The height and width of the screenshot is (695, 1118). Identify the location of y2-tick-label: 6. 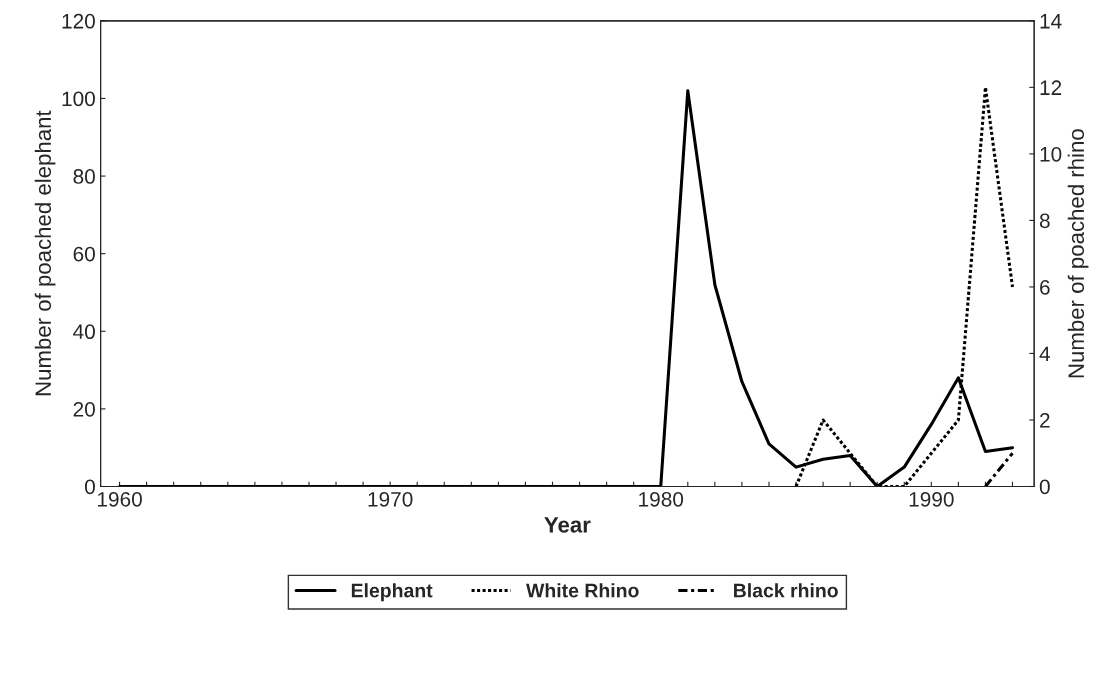
(1045, 287).